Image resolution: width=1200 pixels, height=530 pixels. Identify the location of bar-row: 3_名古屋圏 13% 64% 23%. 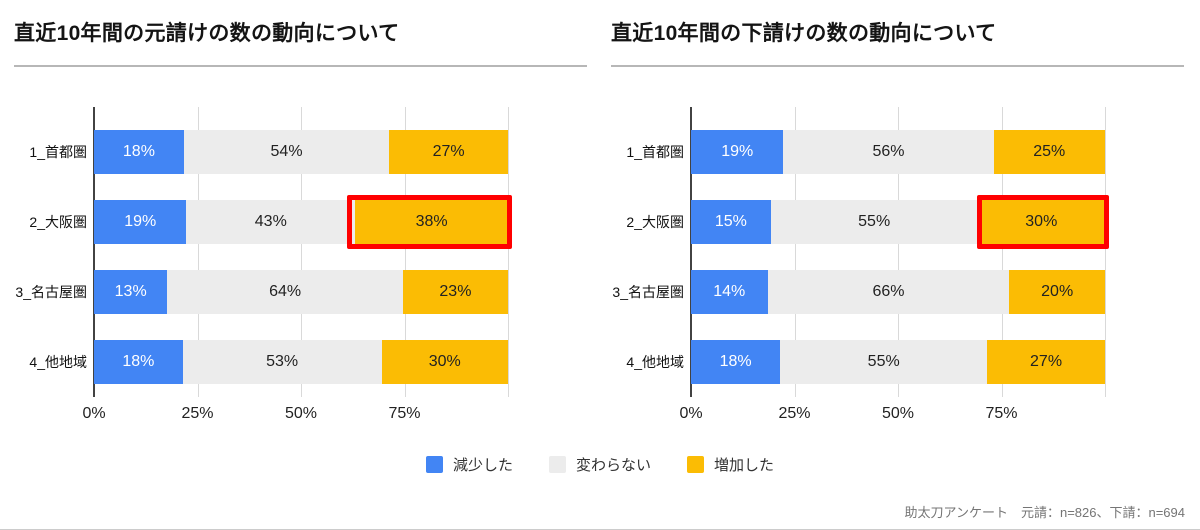
(261, 292).